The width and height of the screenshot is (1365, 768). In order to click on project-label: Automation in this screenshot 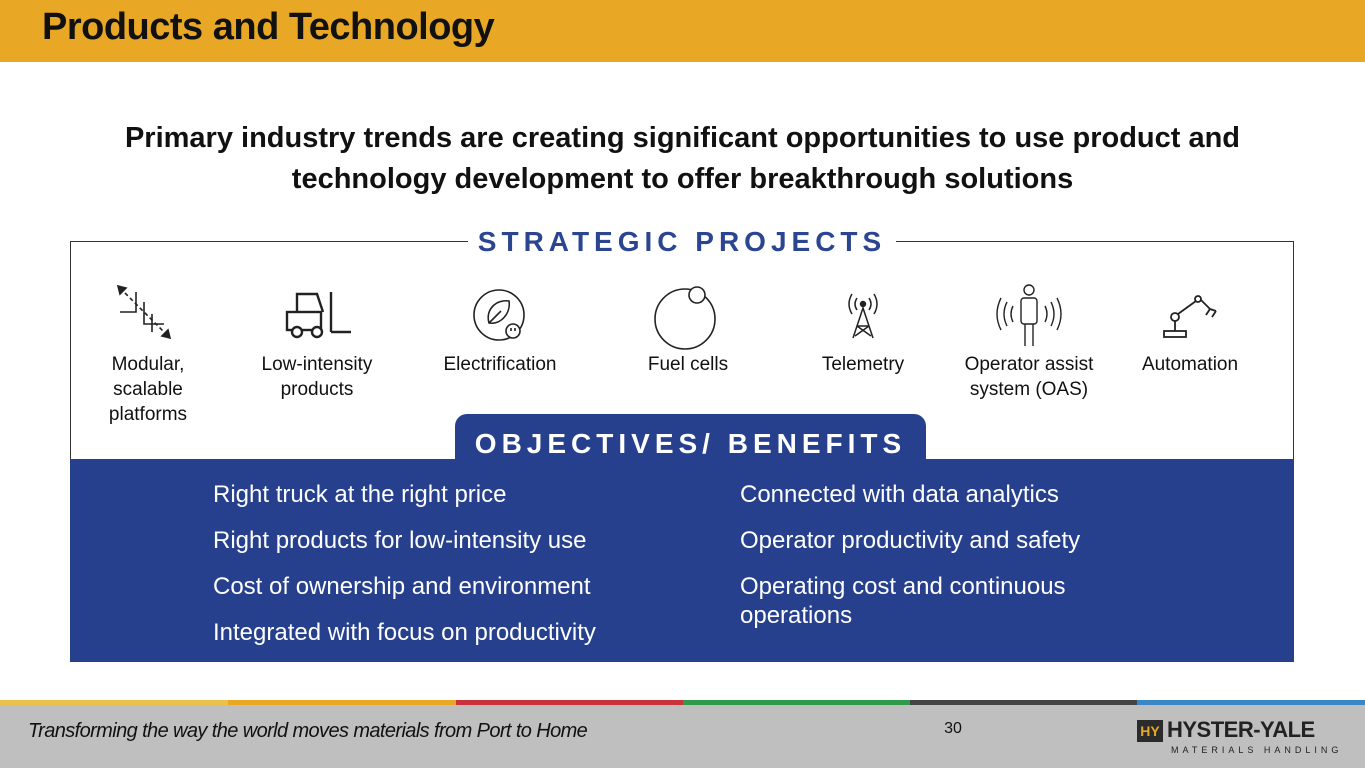, I will do `click(1190, 364)`.